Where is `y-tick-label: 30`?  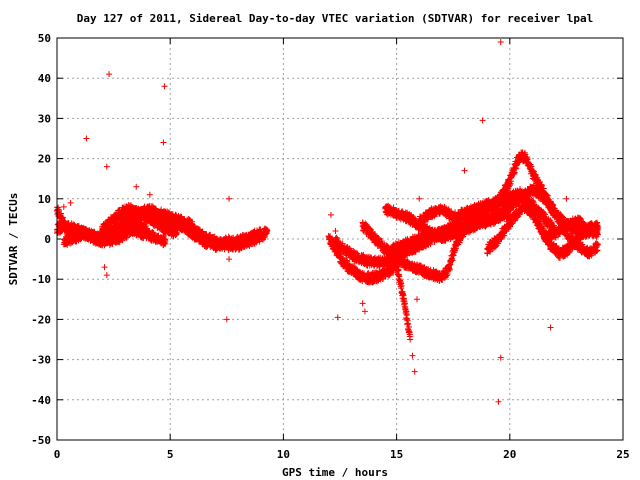
y-tick-label: 30 is located at coordinates (44, 118).